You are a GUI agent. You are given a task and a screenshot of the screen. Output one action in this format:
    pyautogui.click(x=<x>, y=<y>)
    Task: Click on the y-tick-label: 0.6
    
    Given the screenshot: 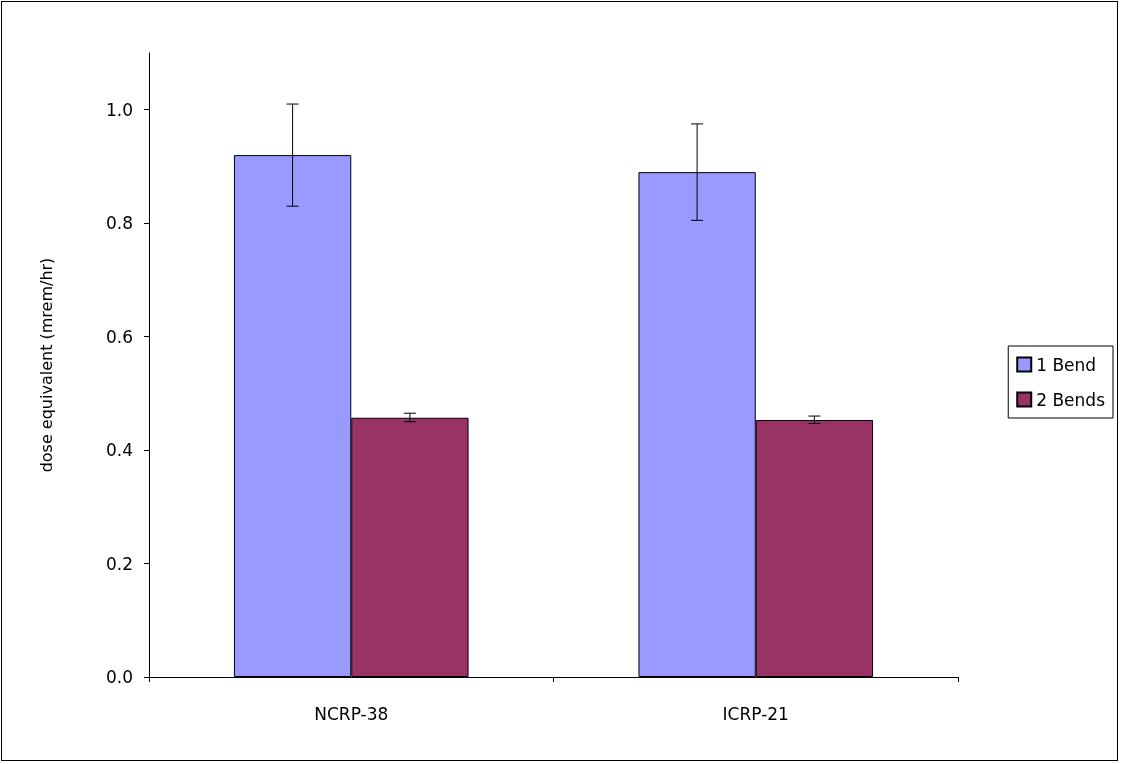 What is the action you would take?
    pyautogui.click(x=119, y=336)
    